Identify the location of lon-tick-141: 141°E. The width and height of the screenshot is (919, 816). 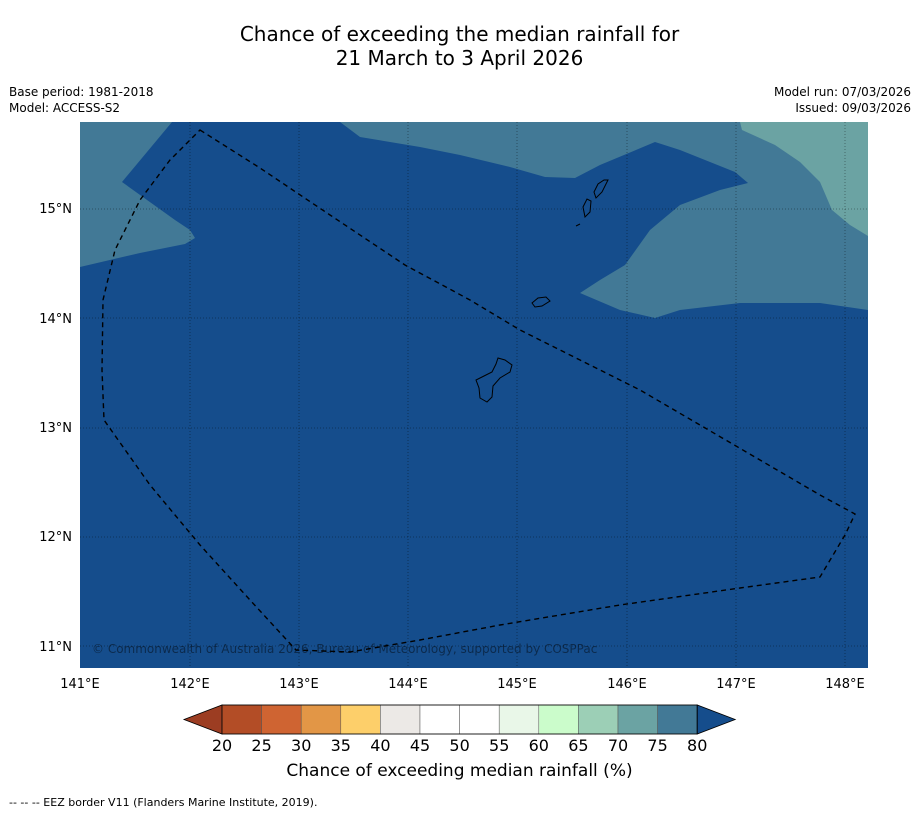
(80, 684).